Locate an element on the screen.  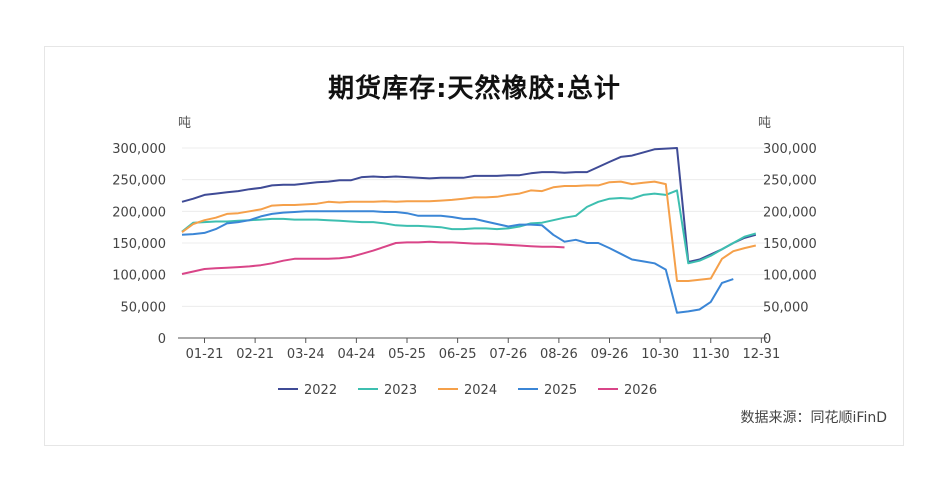
y-tick-label-right: 300,000 is located at coordinates (790, 149).